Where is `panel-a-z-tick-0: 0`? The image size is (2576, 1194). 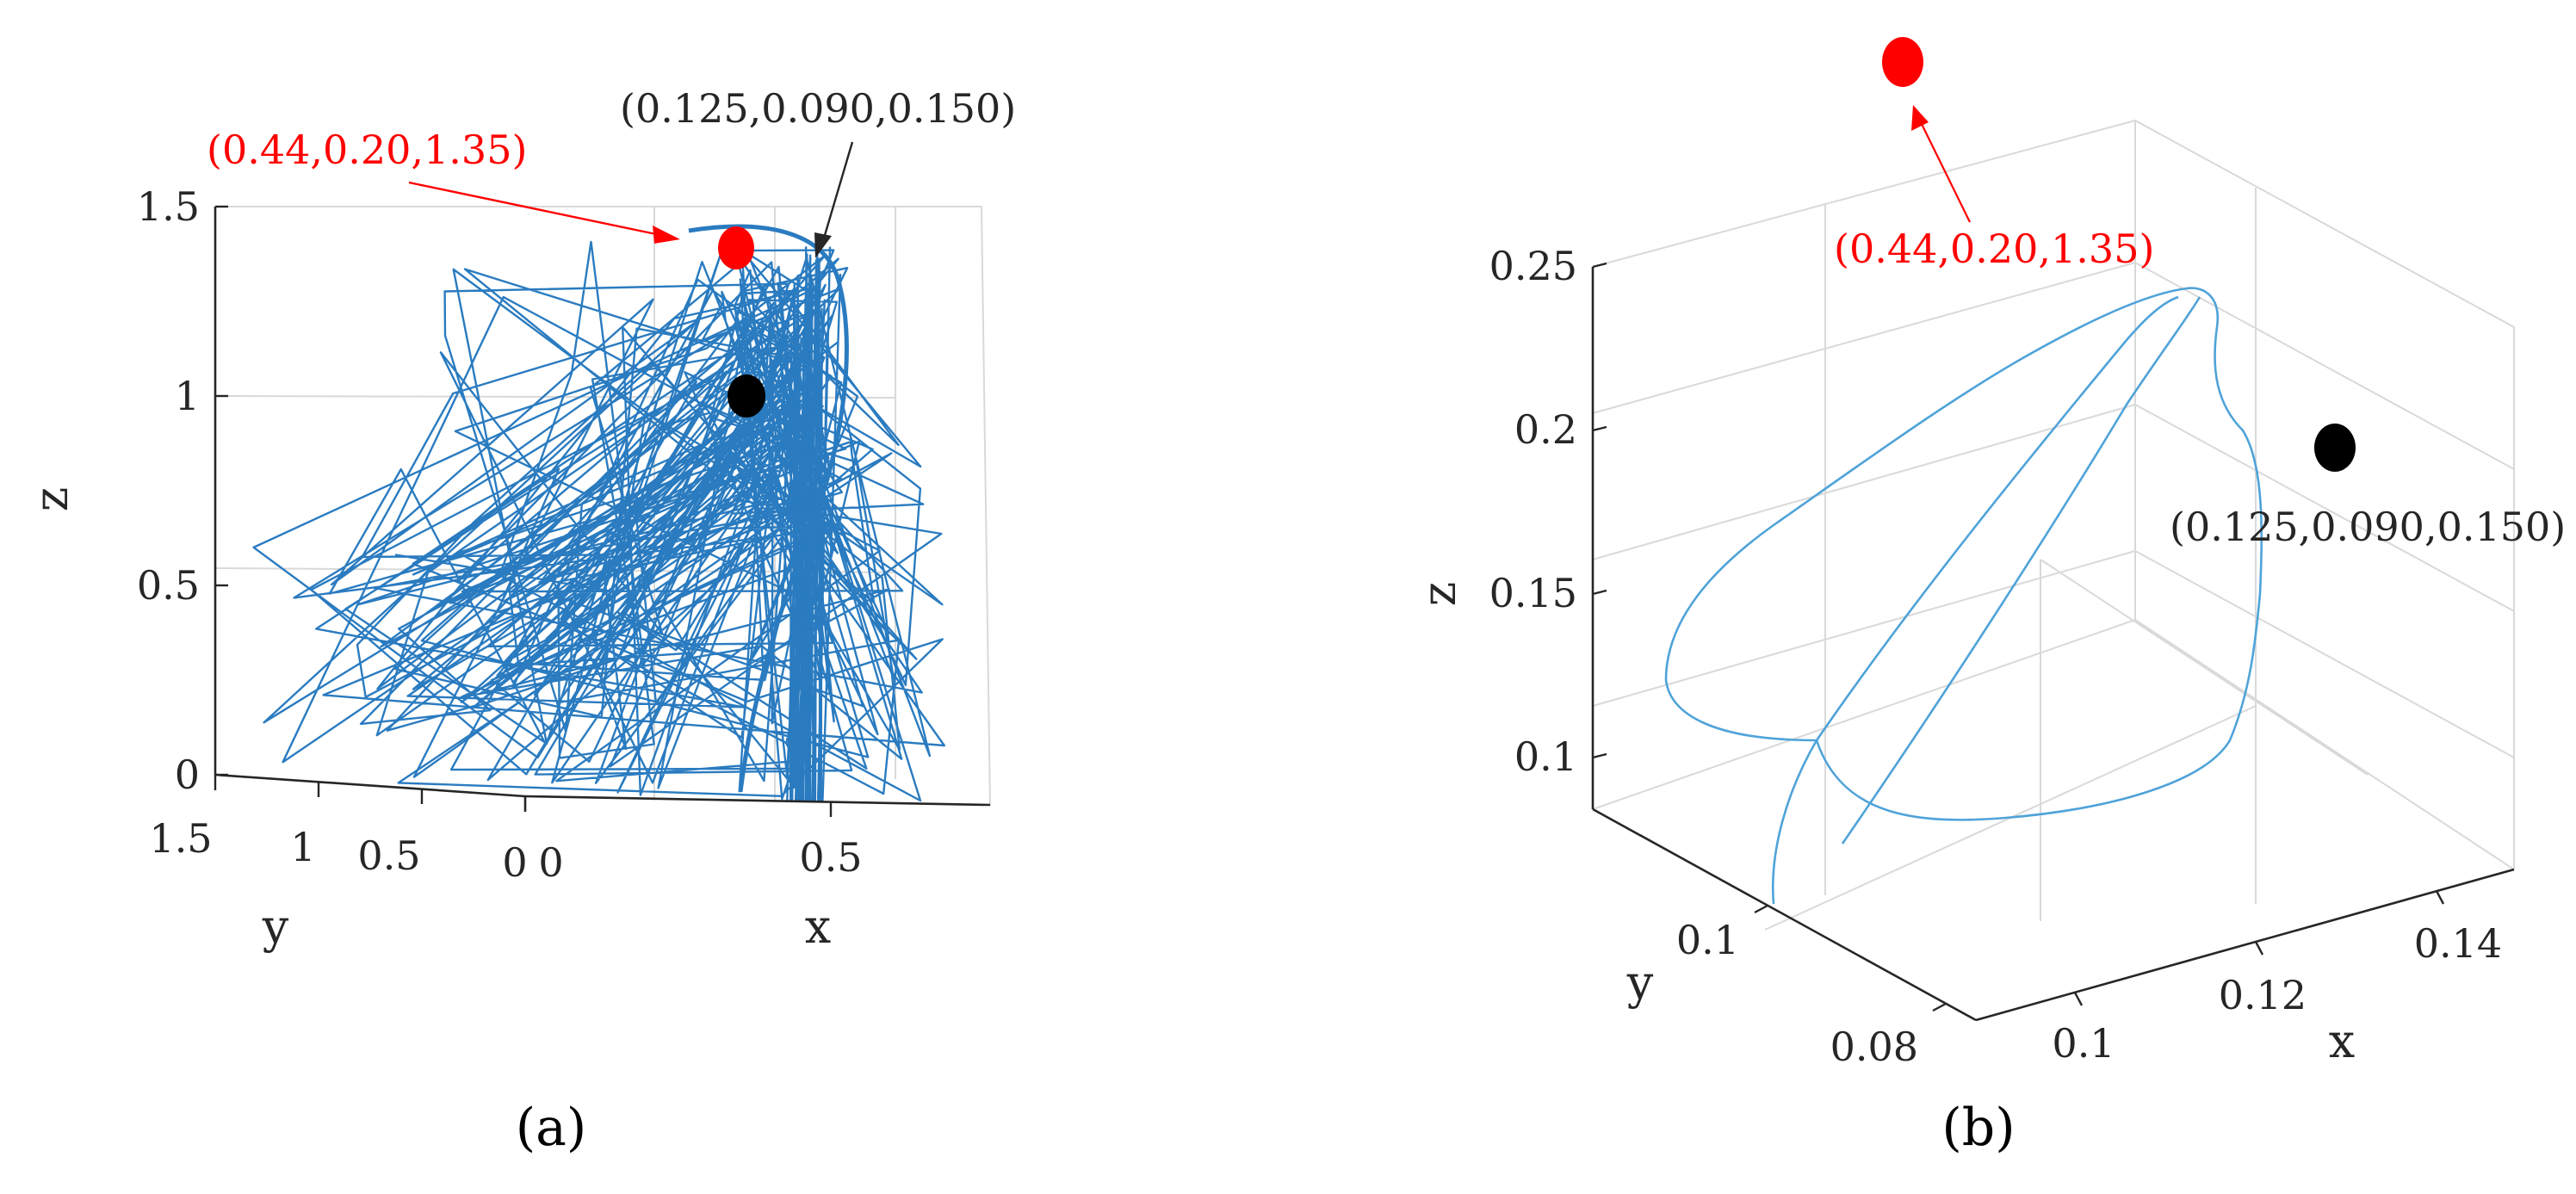
panel-a-z-tick-0: 0 is located at coordinates (187, 775).